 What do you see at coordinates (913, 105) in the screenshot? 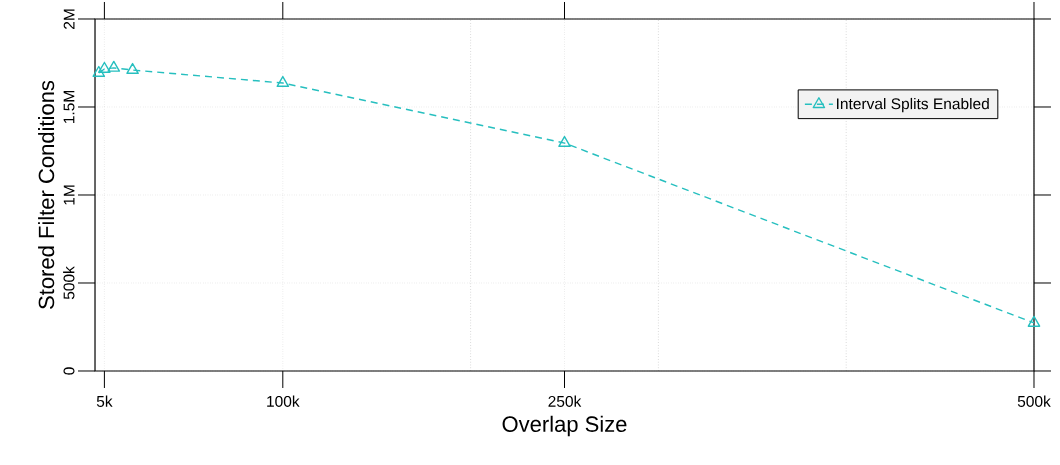
I see `legend-label: Interval Splits Enabled` at bounding box center [913, 105].